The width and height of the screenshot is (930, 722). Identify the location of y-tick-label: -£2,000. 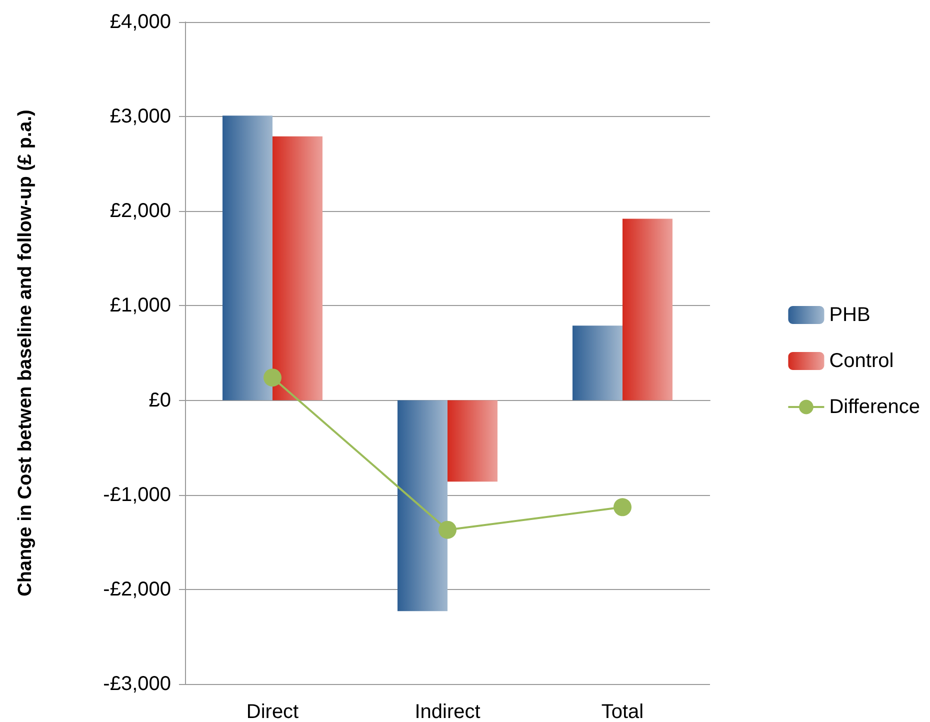
(137, 589).